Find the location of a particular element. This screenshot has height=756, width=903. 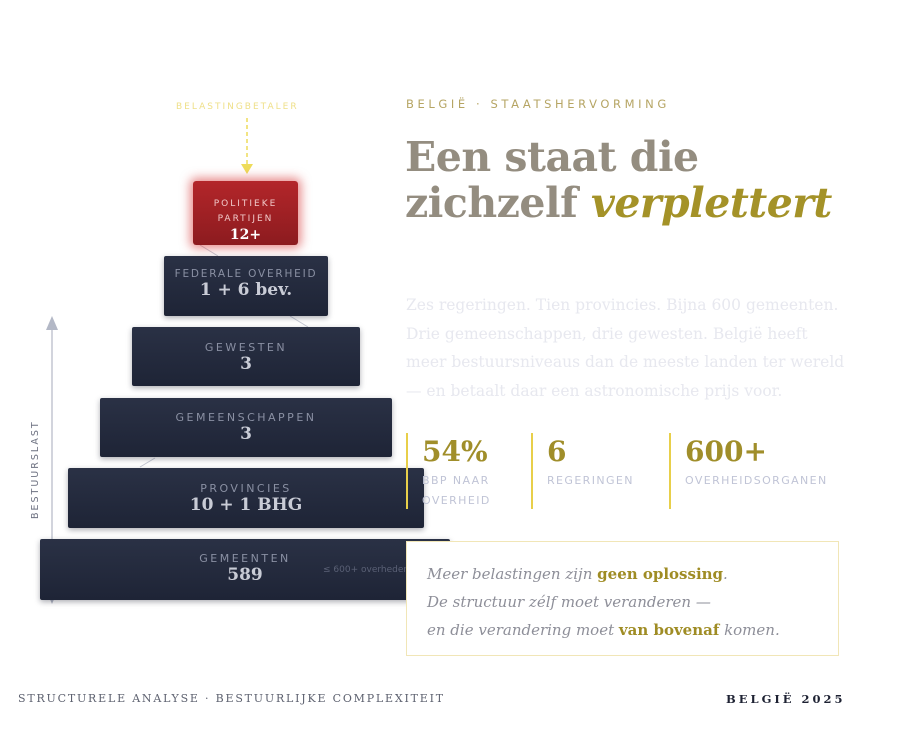

tier-gewesten: GEWESTEN 3 is located at coordinates (246, 356).